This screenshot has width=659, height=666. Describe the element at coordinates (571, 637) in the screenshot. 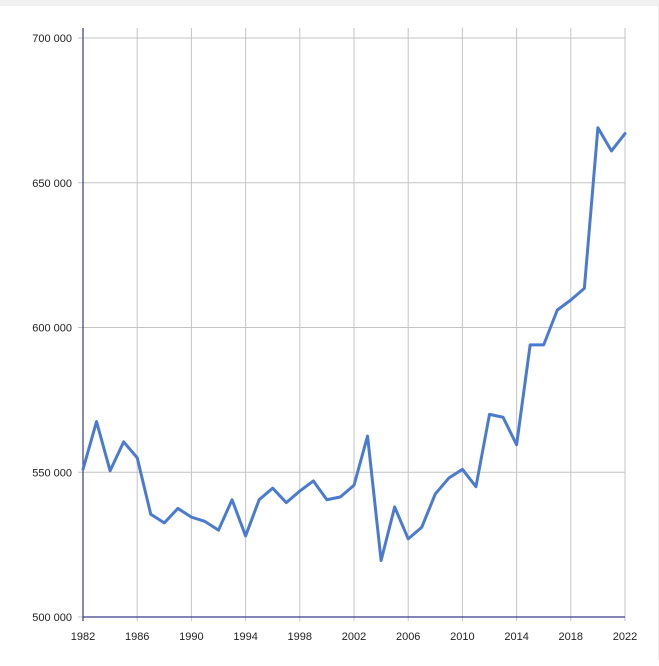

I see `x-tick-label: 2018` at that location.